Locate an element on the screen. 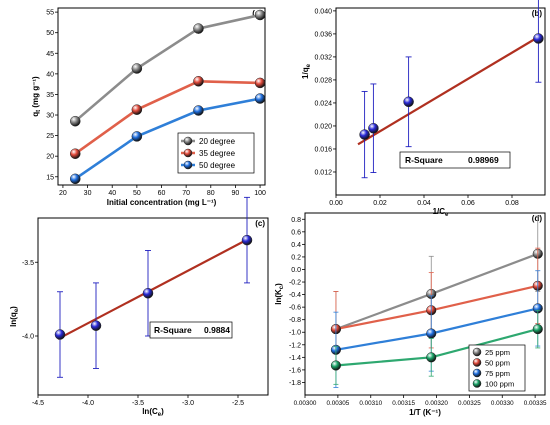 The height and width of the screenshot is (425, 550). legend-label: 50 degree is located at coordinates (217, 165).